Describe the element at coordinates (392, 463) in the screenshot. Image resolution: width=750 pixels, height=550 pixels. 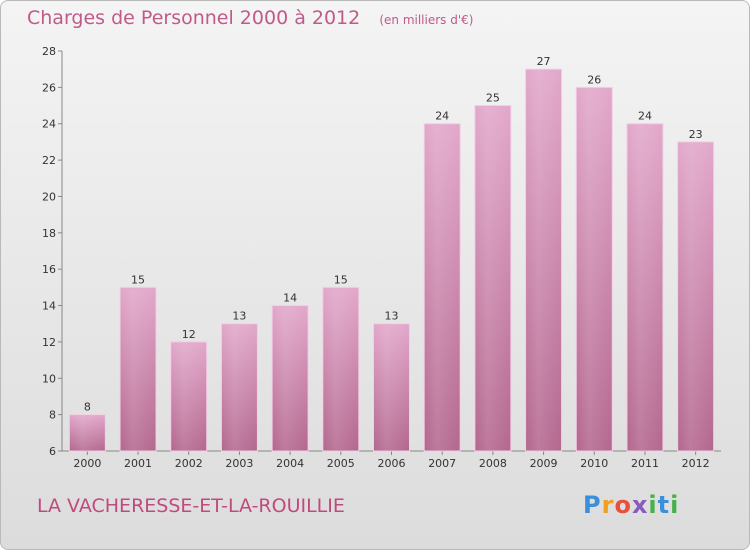
I see `x-tick-label: 2006` at that location.